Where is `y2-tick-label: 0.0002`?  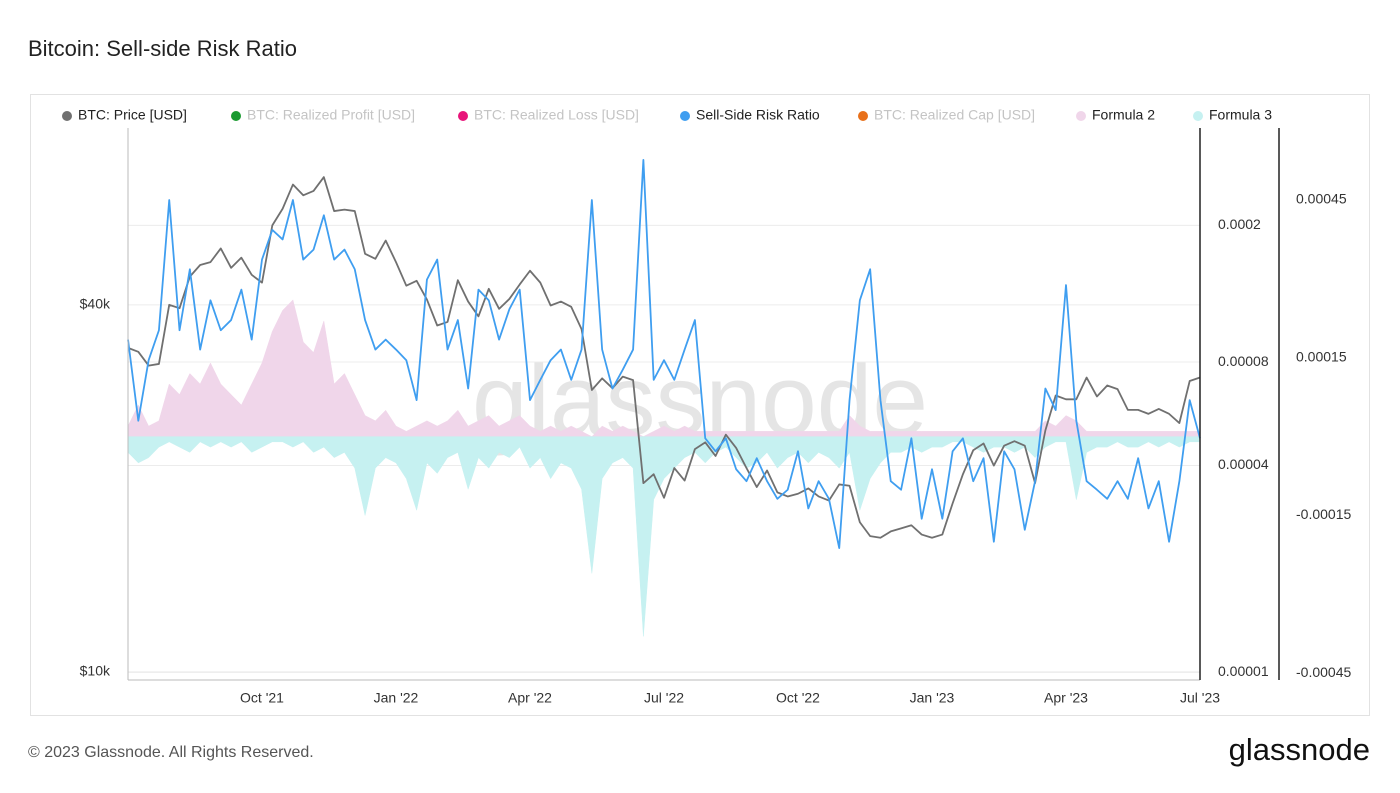
y2-tick-label: 0.0002 is located at coordinates (1239, 224).